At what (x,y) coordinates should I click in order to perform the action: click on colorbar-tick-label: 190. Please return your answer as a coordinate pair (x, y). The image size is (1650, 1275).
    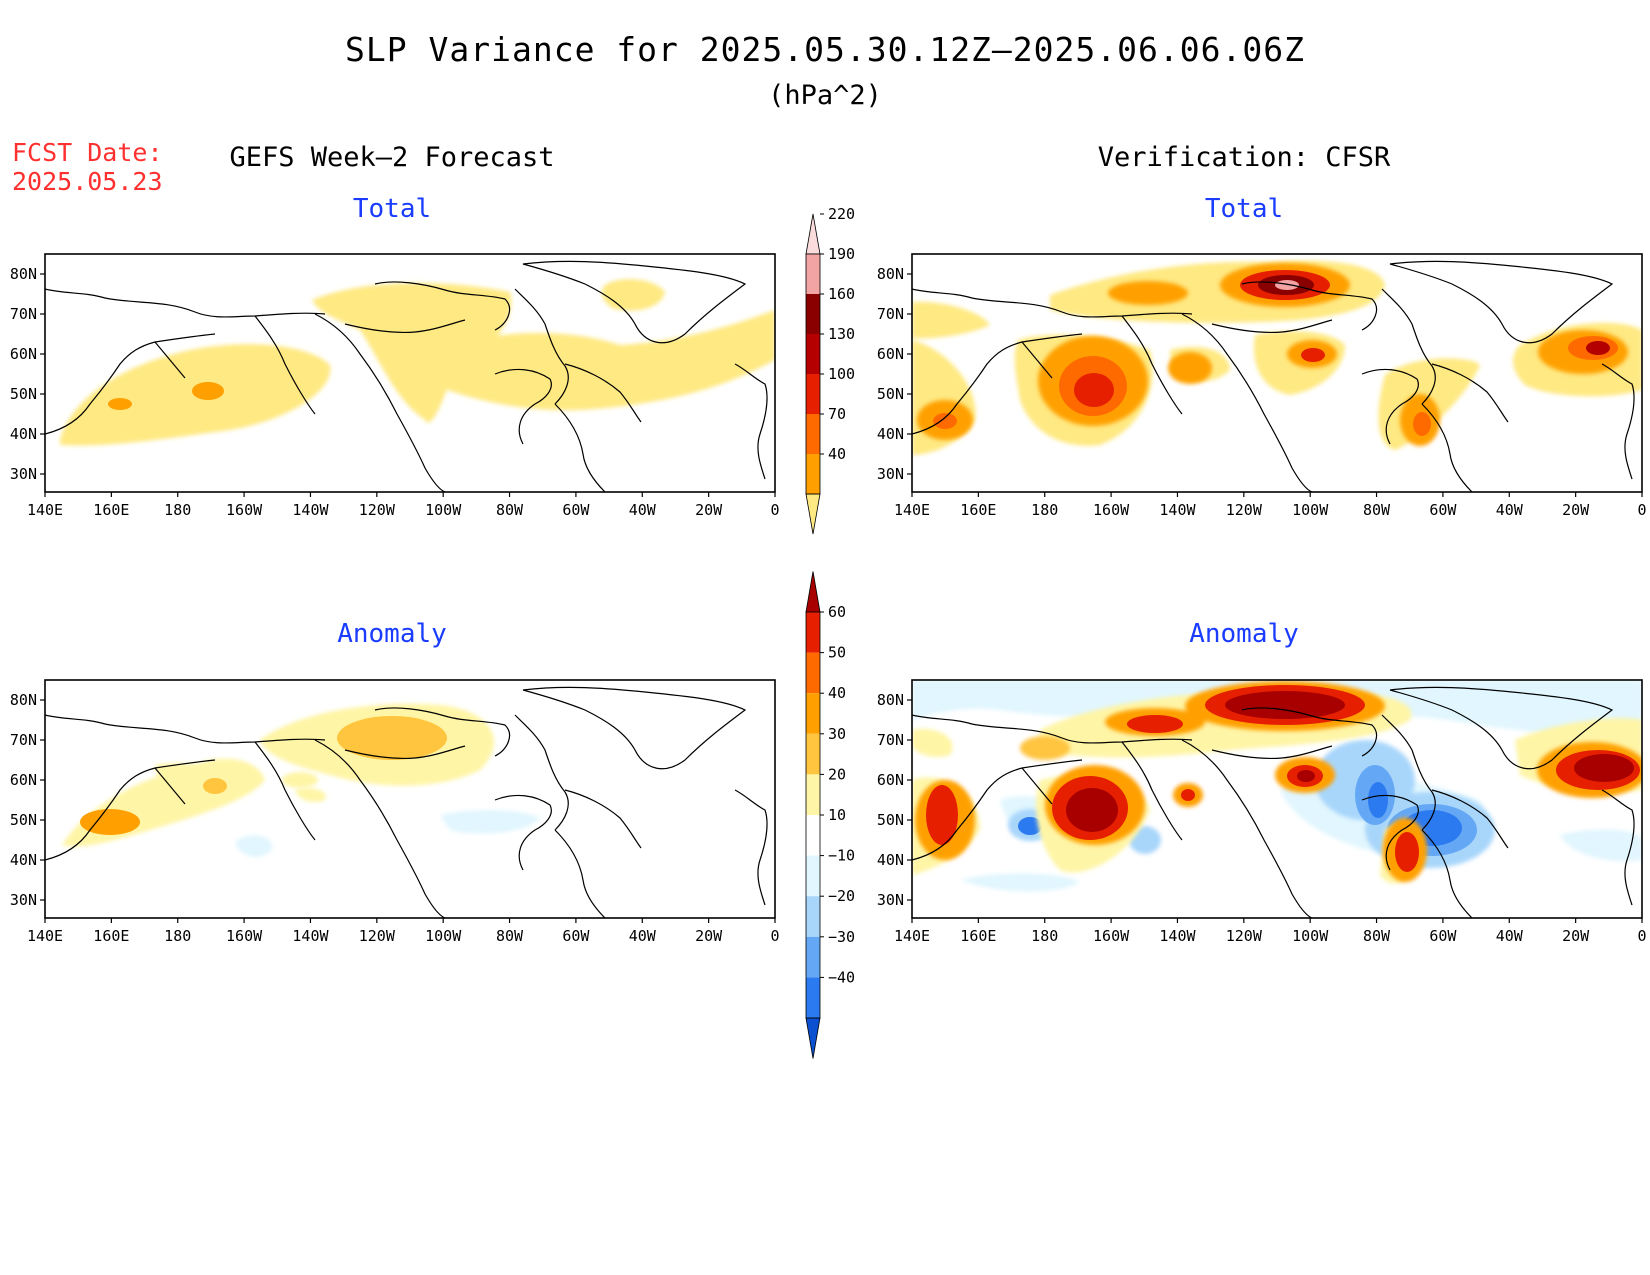
    Looking at the image, I should click on (841, 254).